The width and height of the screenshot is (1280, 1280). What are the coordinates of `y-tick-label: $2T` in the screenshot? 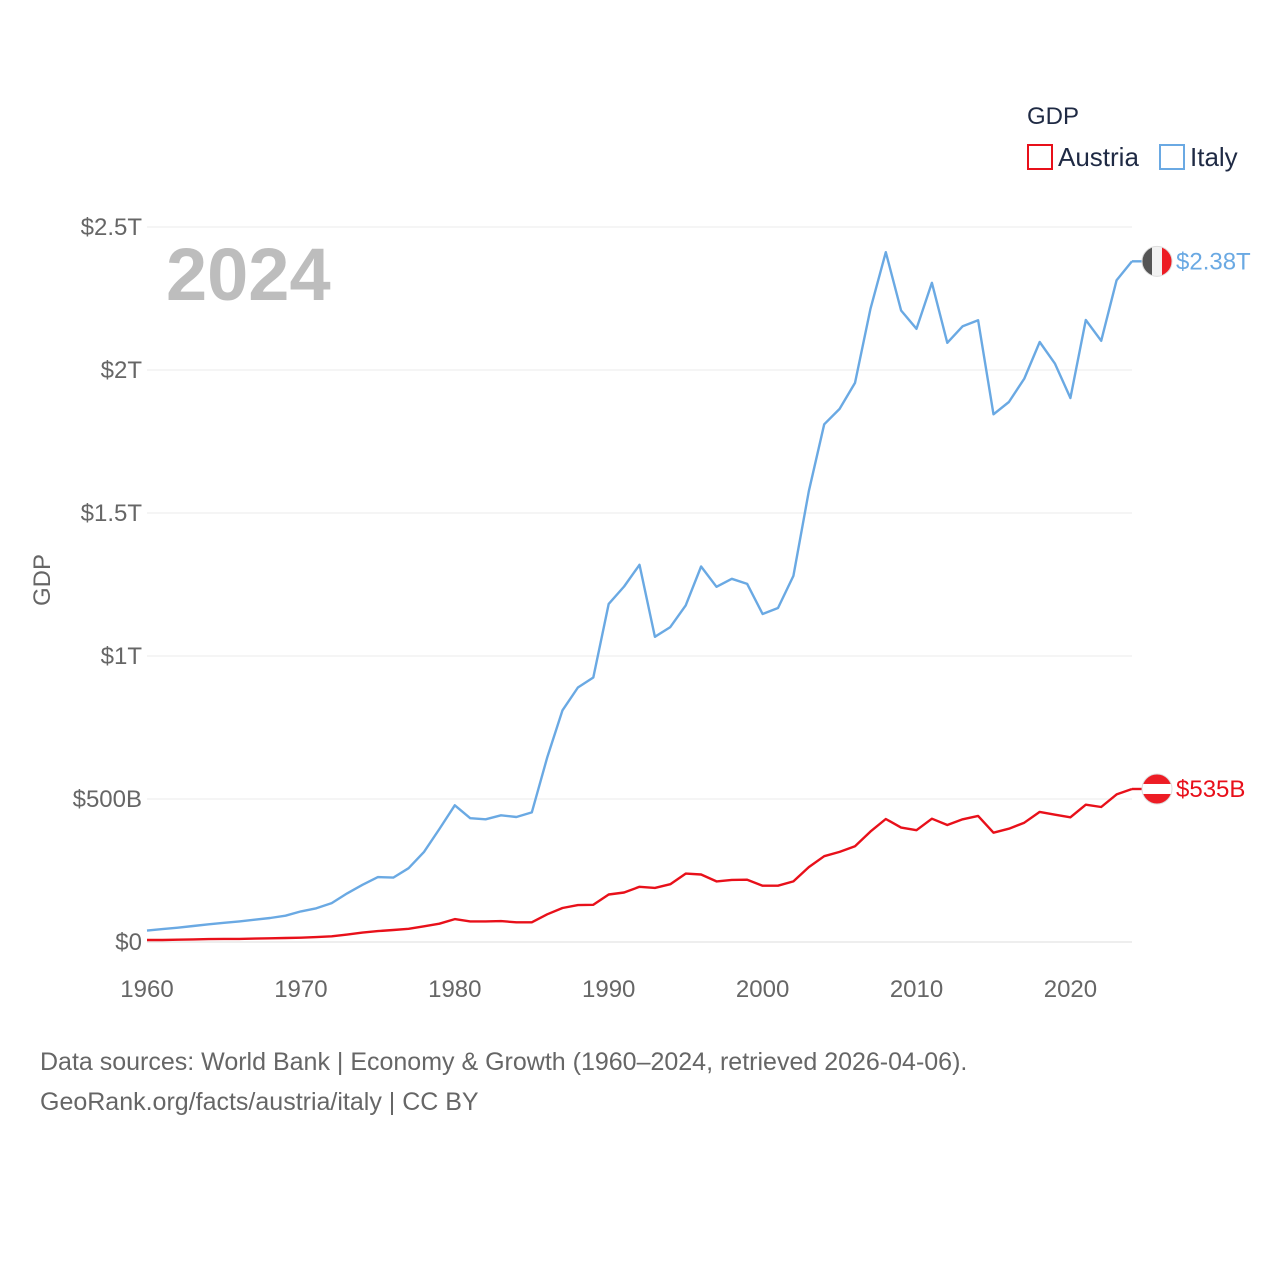 It's located at (122, 370).